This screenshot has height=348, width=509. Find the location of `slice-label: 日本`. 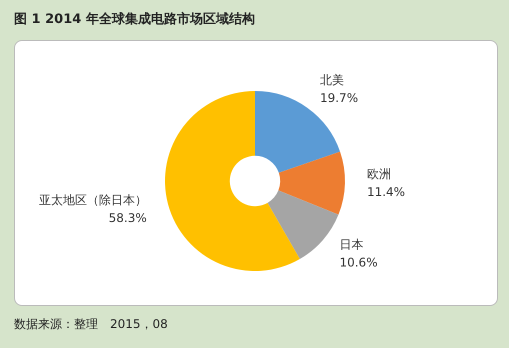

slice-label: 日本 is located at coordinates (351, 245).